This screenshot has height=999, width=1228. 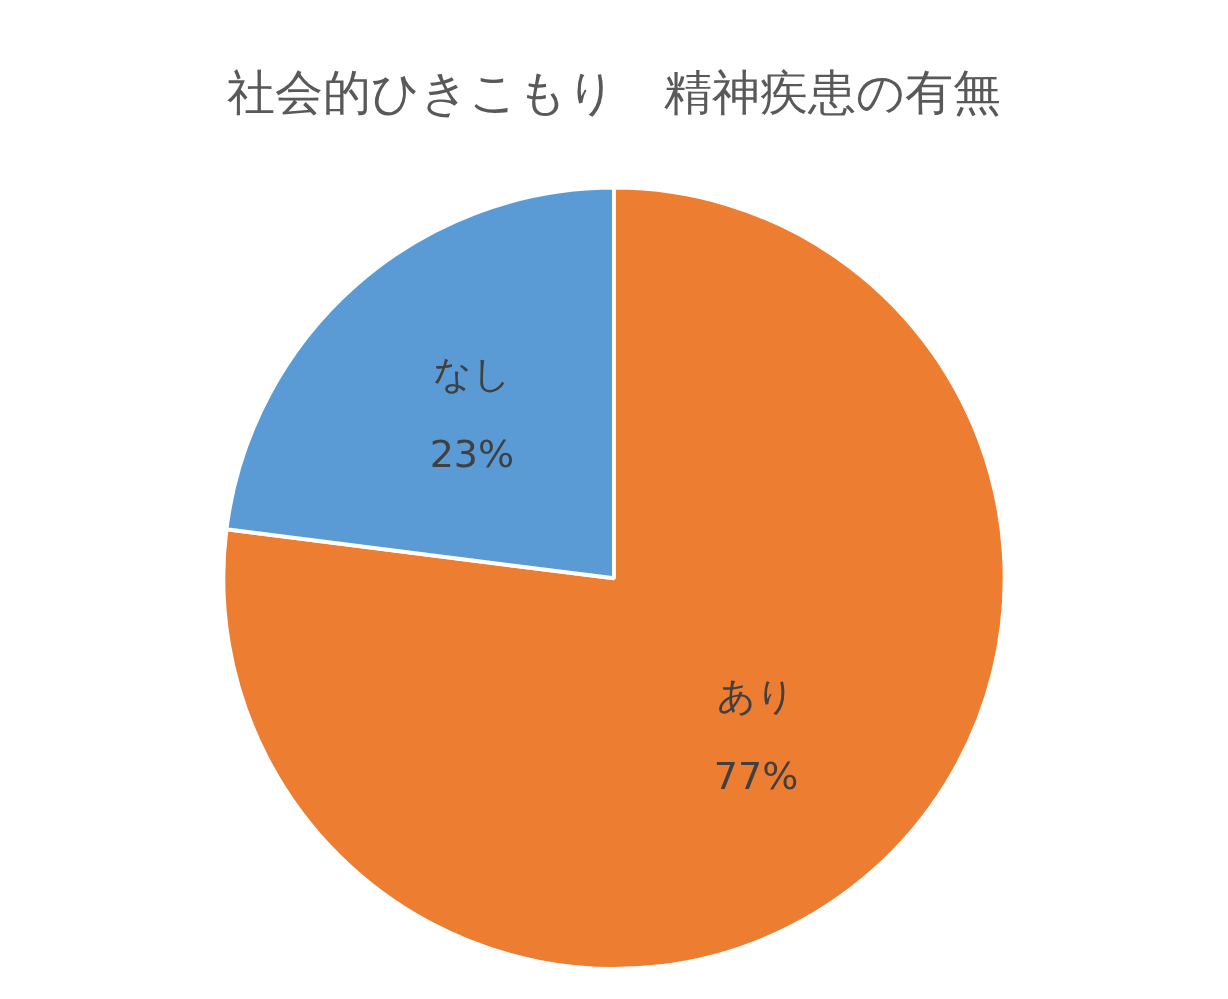 What do you see at coordinates (471, 373) in the screenshot?
I see `slice-label: なし` at bounding box center [471, 373].